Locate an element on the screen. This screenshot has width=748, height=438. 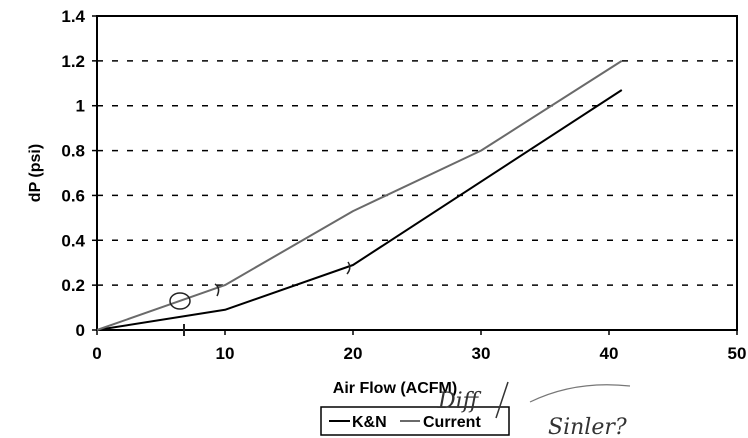
x-tick-label: 10 is located at coordinates (225, 353).